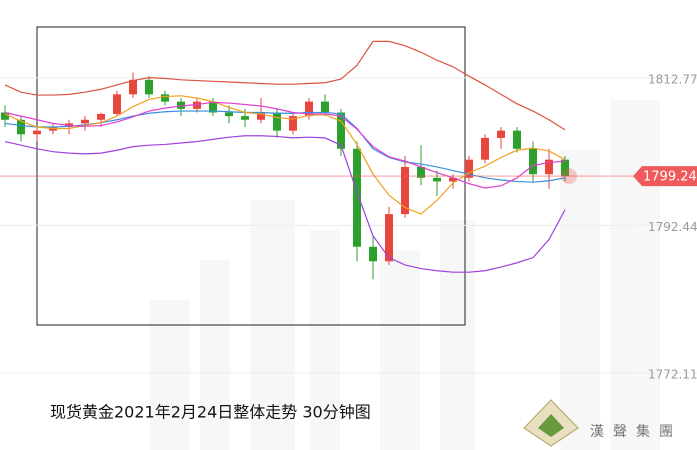 The image size is (697, 450). I want to click on y-tick-label: 1812.77, so click(672, 79).